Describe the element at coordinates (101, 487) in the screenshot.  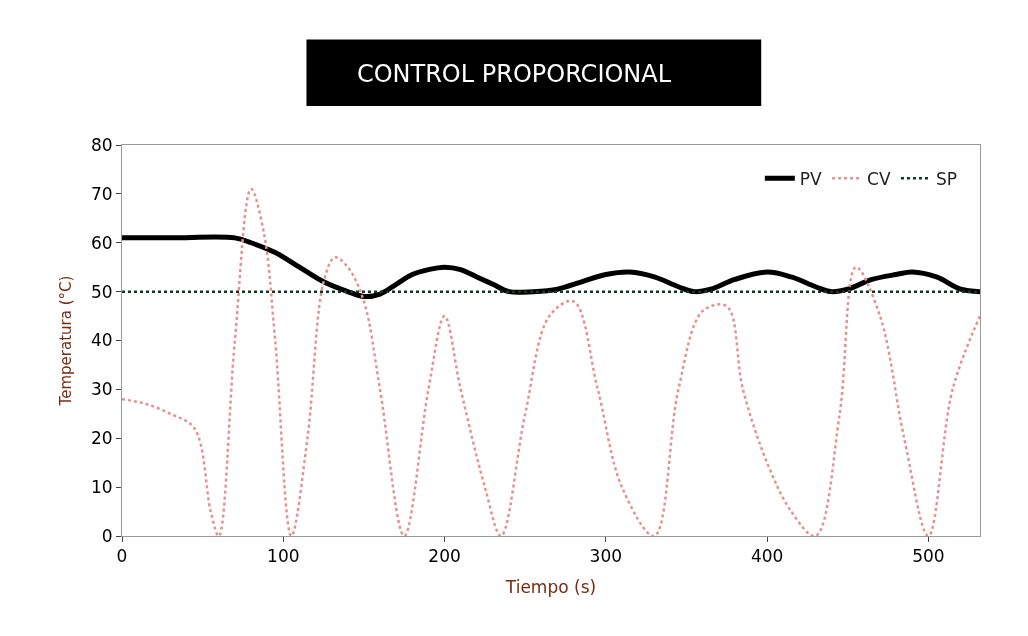
I see `y-tick-label: 10` at that location.